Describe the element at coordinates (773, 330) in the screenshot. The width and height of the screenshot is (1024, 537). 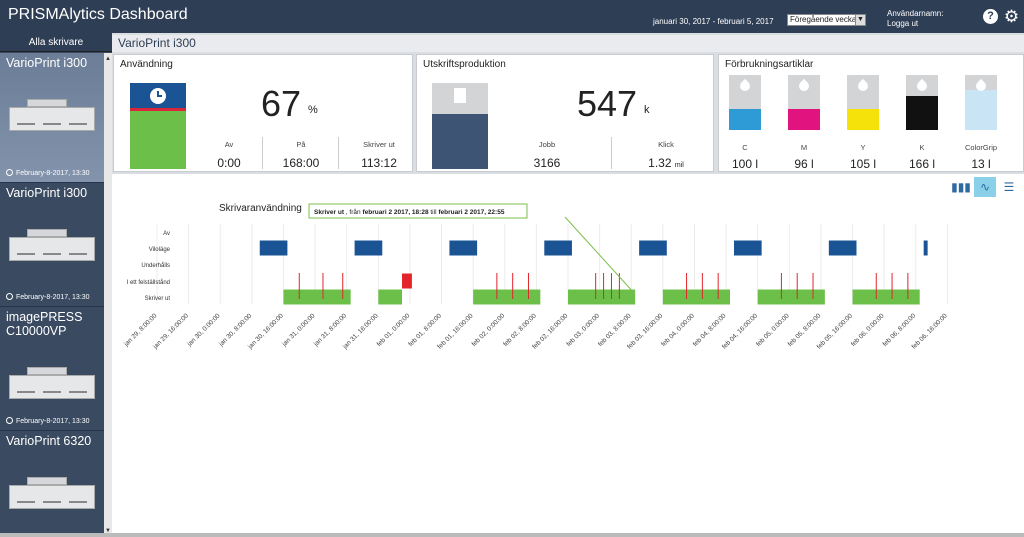
I see `x-tick-label: feb 05, 0:00:00` at that location.